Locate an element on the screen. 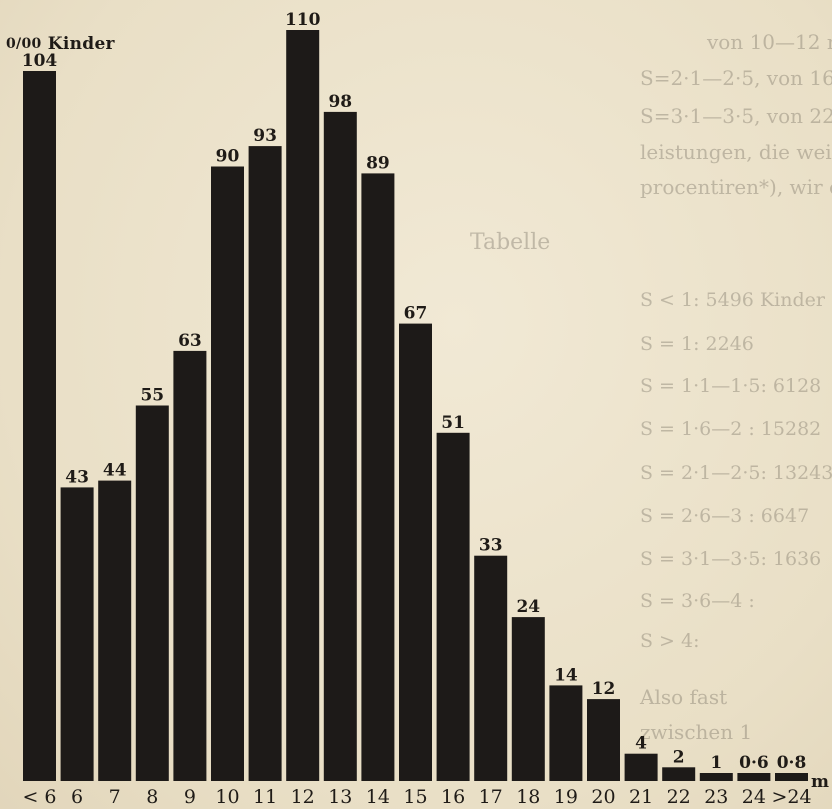  bar-value-label: 67 is located at coordinates (416, 314).